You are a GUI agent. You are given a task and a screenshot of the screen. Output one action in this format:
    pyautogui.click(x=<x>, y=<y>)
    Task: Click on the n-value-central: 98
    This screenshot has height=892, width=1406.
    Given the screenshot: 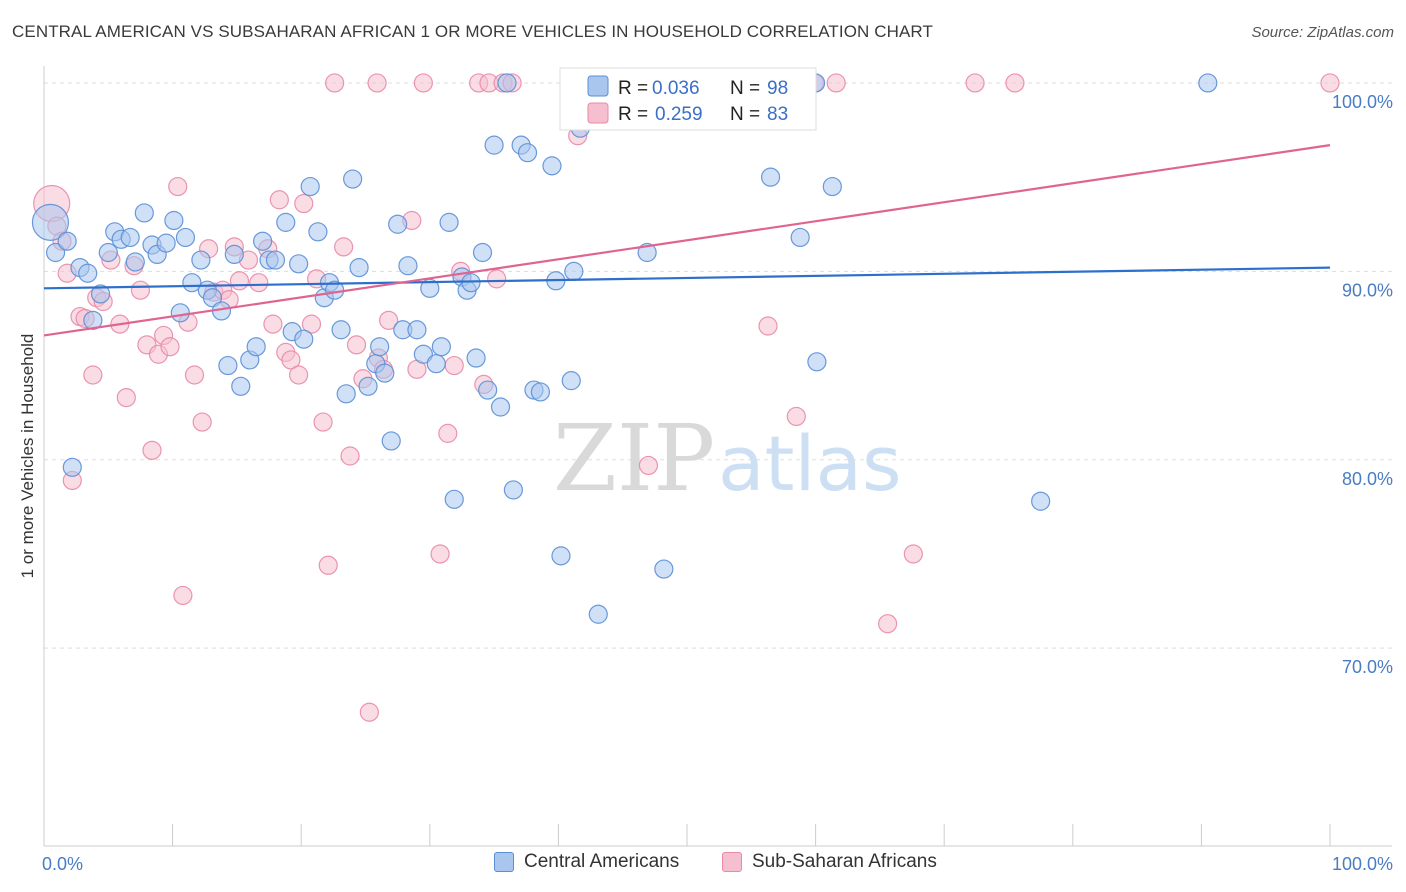 What is the action you would take?
    pyautogui.click(x=777, y=88)
    